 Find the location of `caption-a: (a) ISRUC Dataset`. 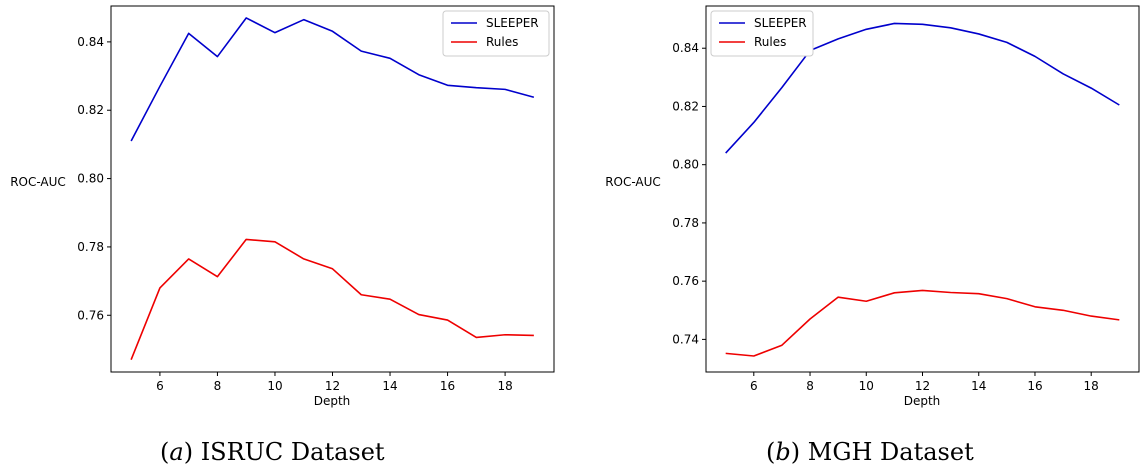

caption-a: (a) ISRUC Dataset is located at coordinates (272, 452).